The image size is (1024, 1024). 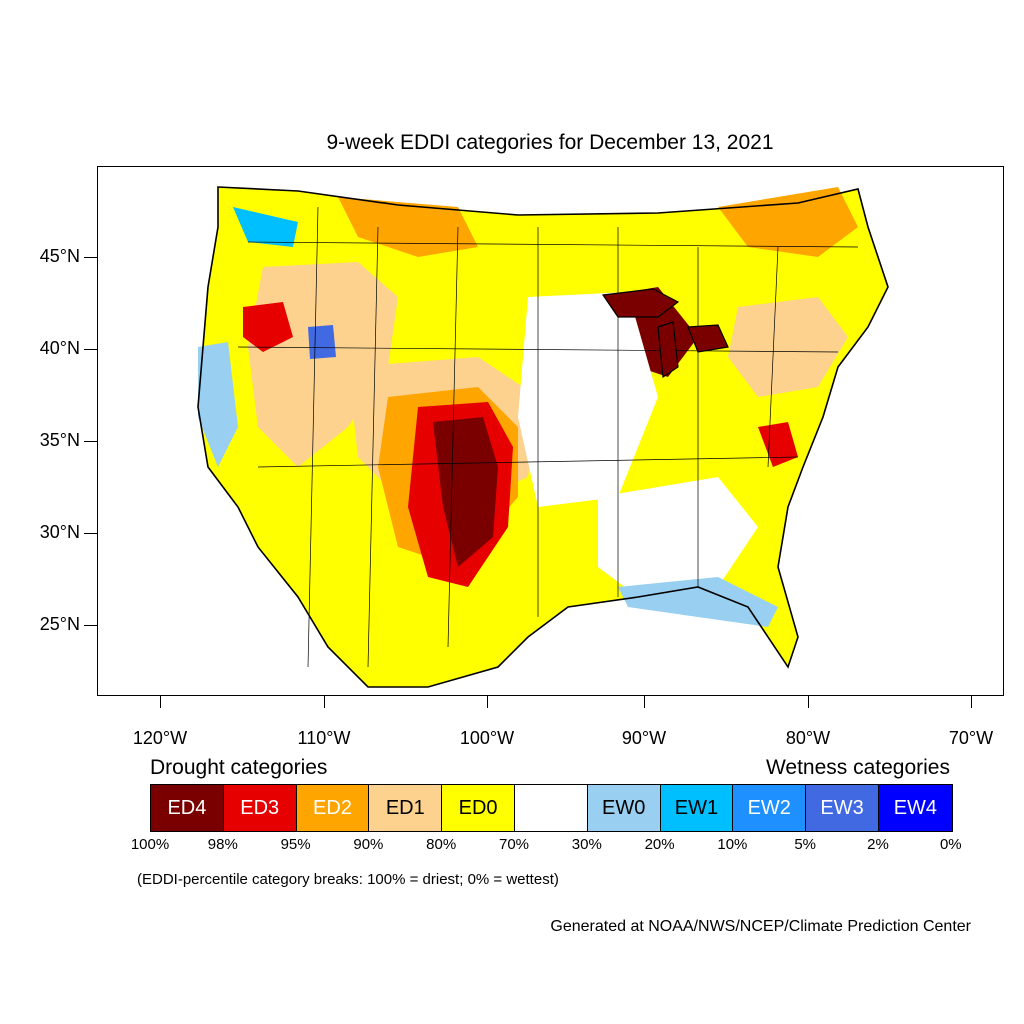 I want to click on percentile-label: 100%, so click(x=150, y=844).